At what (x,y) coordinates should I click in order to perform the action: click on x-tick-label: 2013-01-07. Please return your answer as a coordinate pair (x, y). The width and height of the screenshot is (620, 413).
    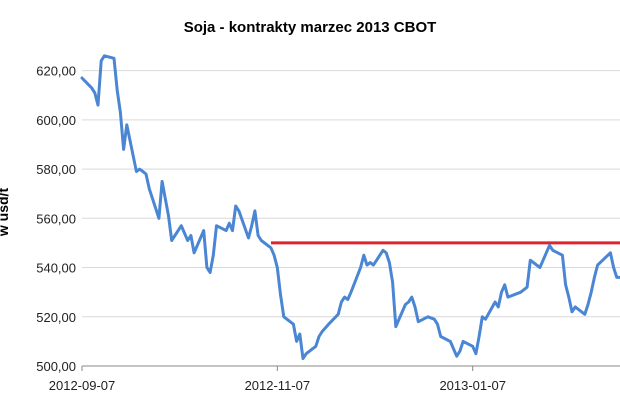
    Looking at the image, I should click on (472, 385).